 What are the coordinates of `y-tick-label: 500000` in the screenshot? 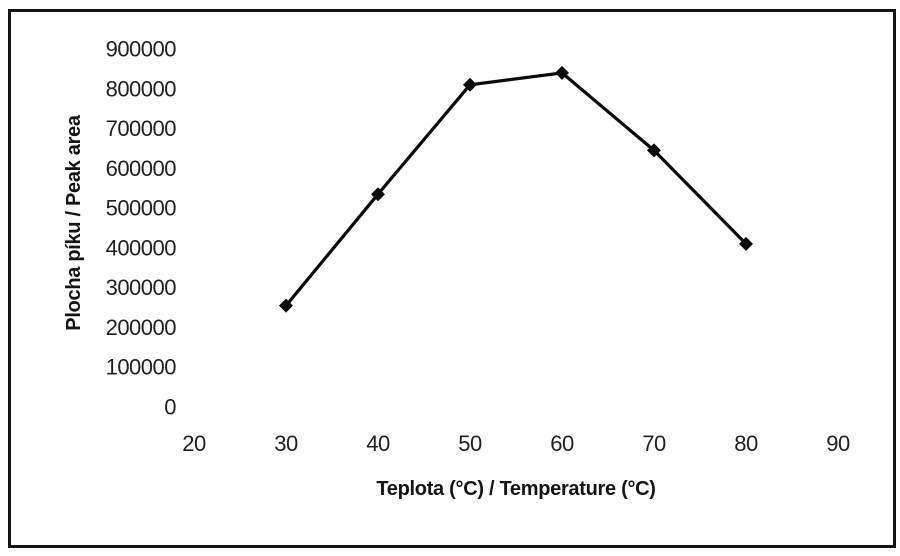 It's located at (141, 208).